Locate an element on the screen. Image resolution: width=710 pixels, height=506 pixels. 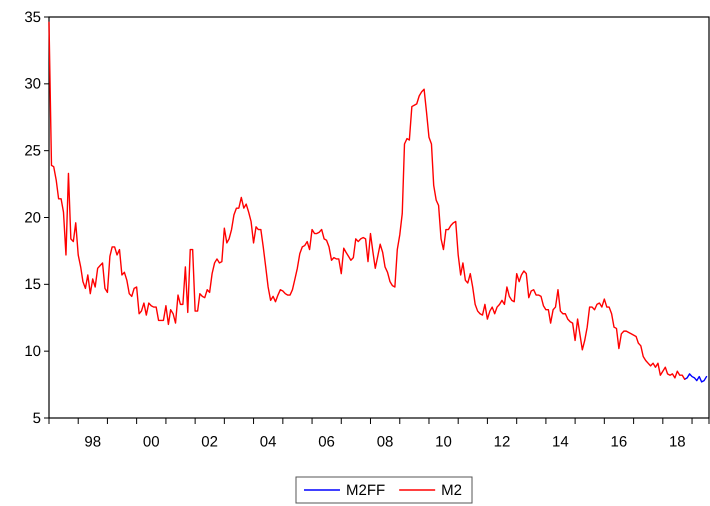
y-tick-label: 15 is located at coordinates (32, 285).